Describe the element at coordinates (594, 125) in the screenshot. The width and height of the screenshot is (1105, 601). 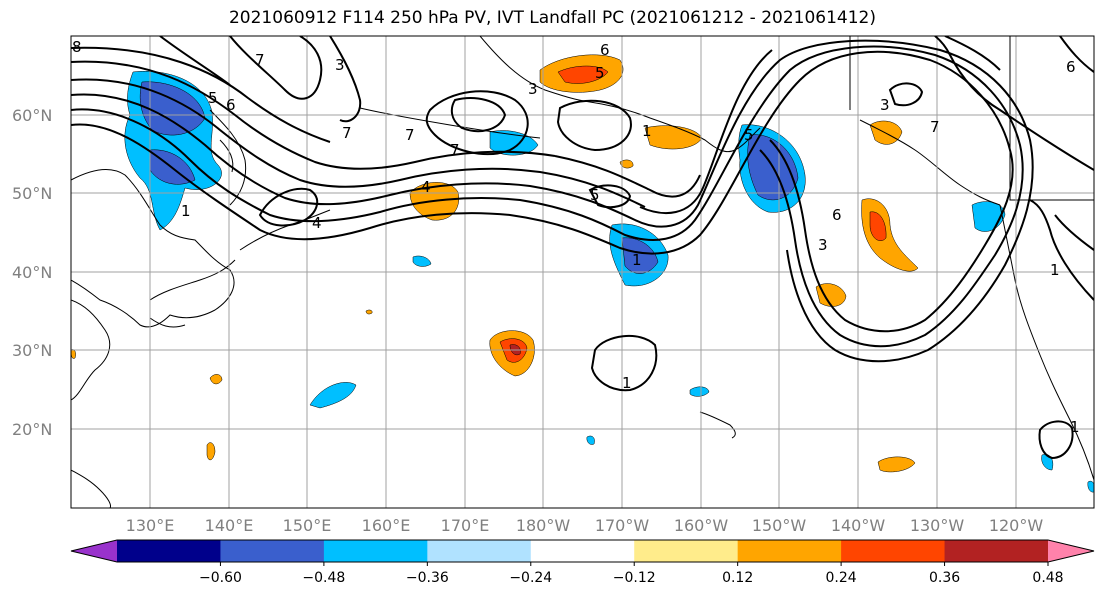
I see `contour-loop-c` at that location.